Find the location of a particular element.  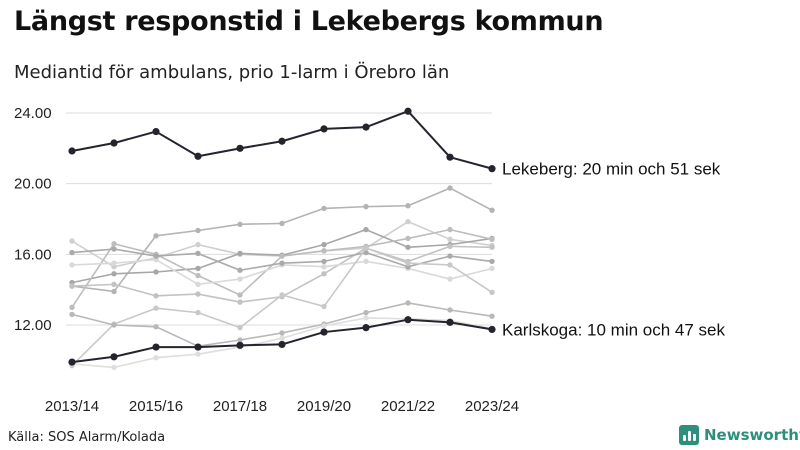

x-tick-label: 2017/18 is located at coordinates (240, 406).